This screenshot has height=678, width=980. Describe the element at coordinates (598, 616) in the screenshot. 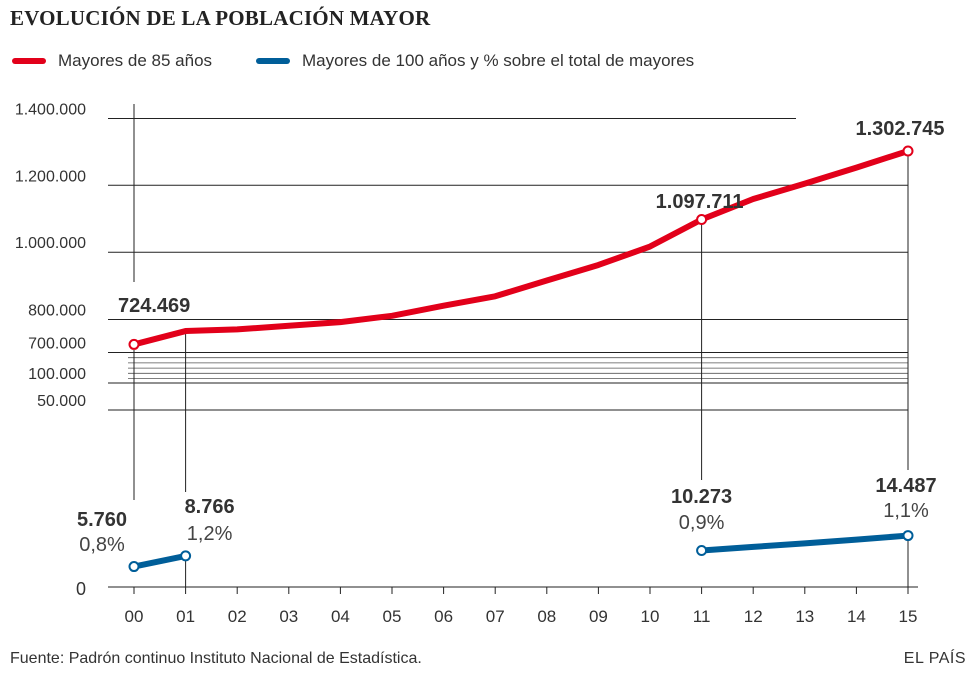

I see `x-tick-label: 09` at that location.